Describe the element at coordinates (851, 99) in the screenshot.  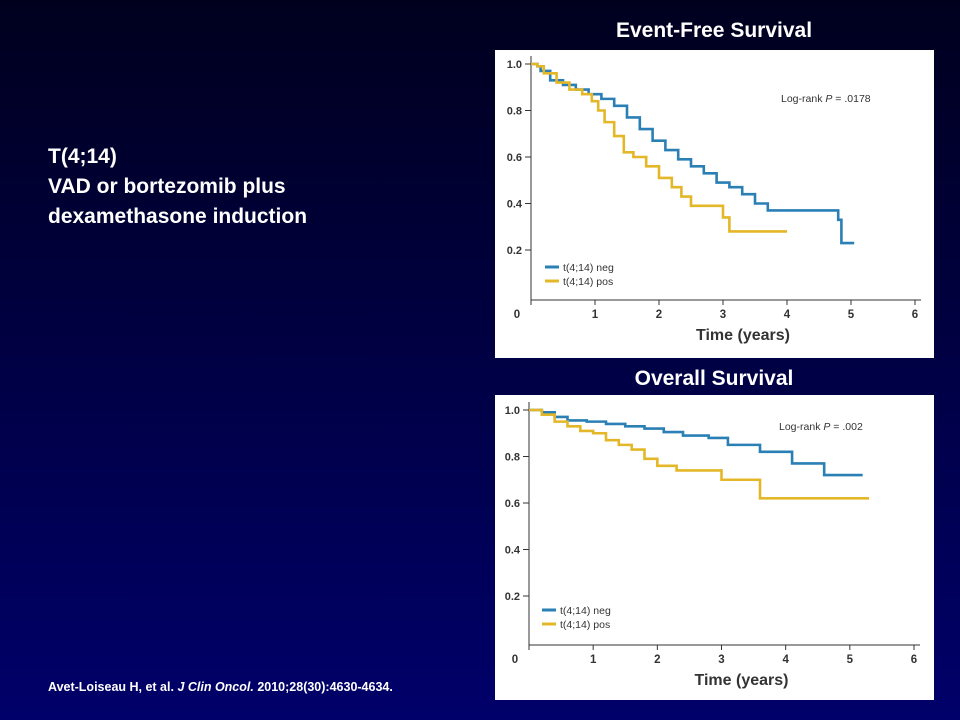
I see `log-rank-value: = .0178` at that location.